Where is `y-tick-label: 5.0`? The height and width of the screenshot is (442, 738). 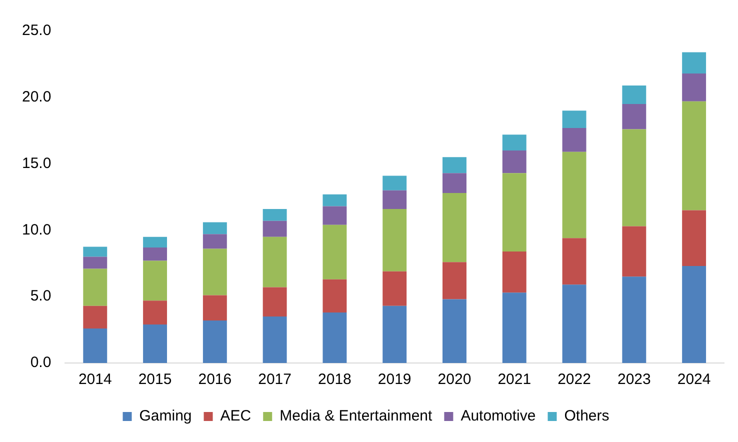 y-tick-label: 5.0 is located at coordinates (41, 296).